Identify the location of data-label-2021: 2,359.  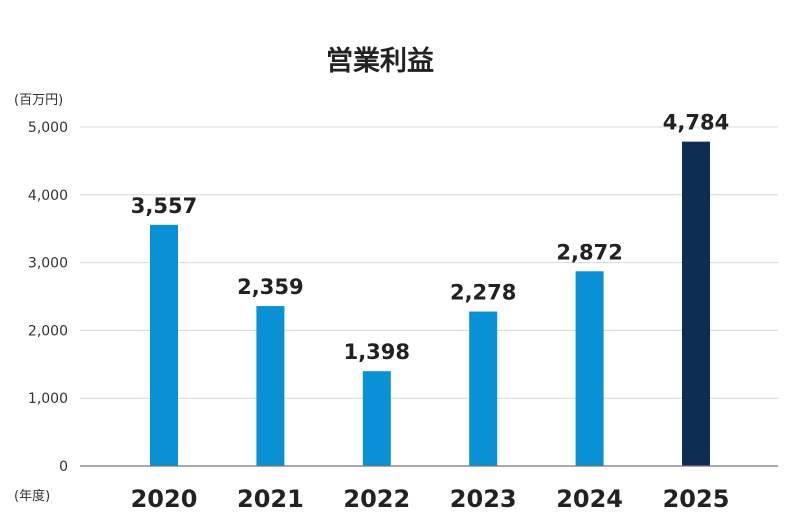
(270, 287).